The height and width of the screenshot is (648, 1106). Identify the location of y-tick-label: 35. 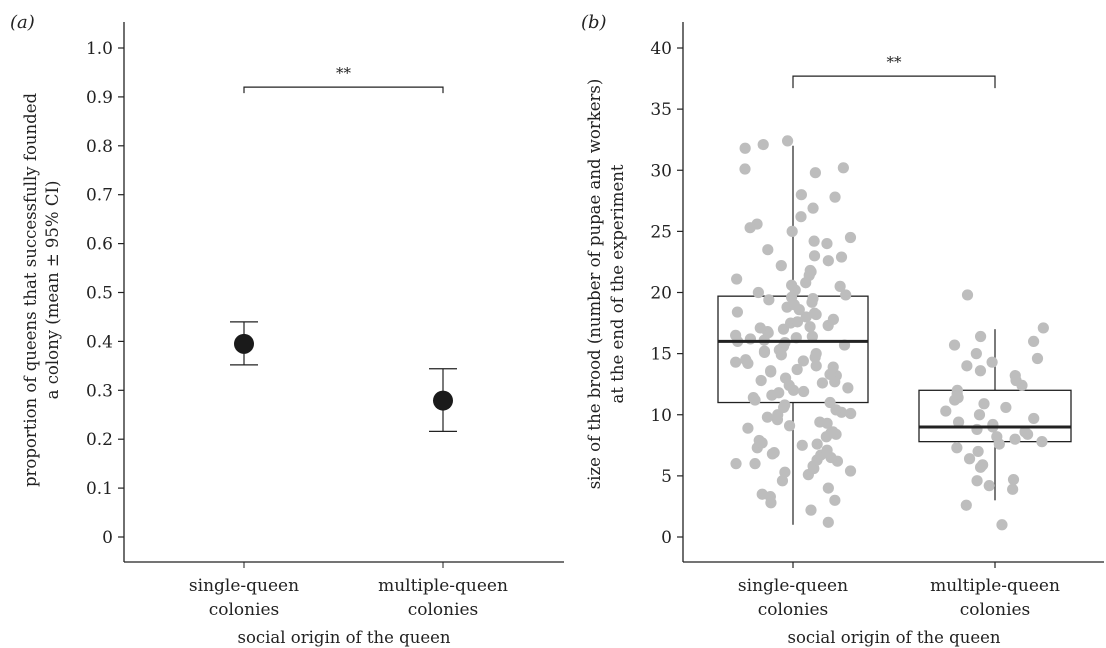
(661, 110).